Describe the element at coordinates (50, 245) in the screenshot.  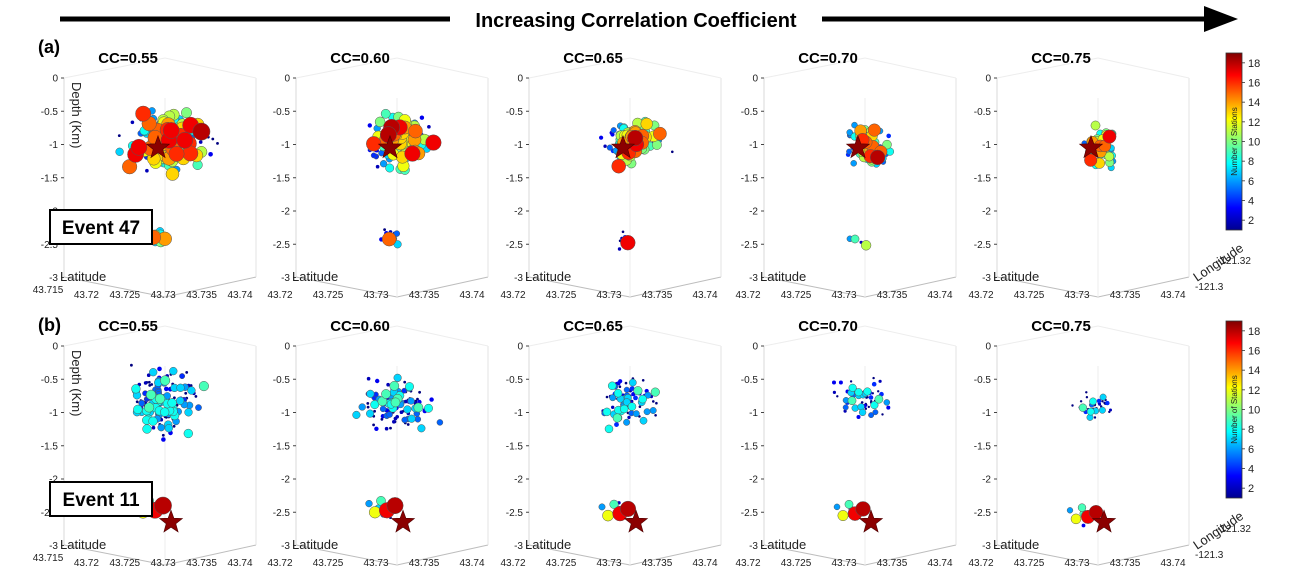
I see `depth-tick-label: -2.5` at that location.